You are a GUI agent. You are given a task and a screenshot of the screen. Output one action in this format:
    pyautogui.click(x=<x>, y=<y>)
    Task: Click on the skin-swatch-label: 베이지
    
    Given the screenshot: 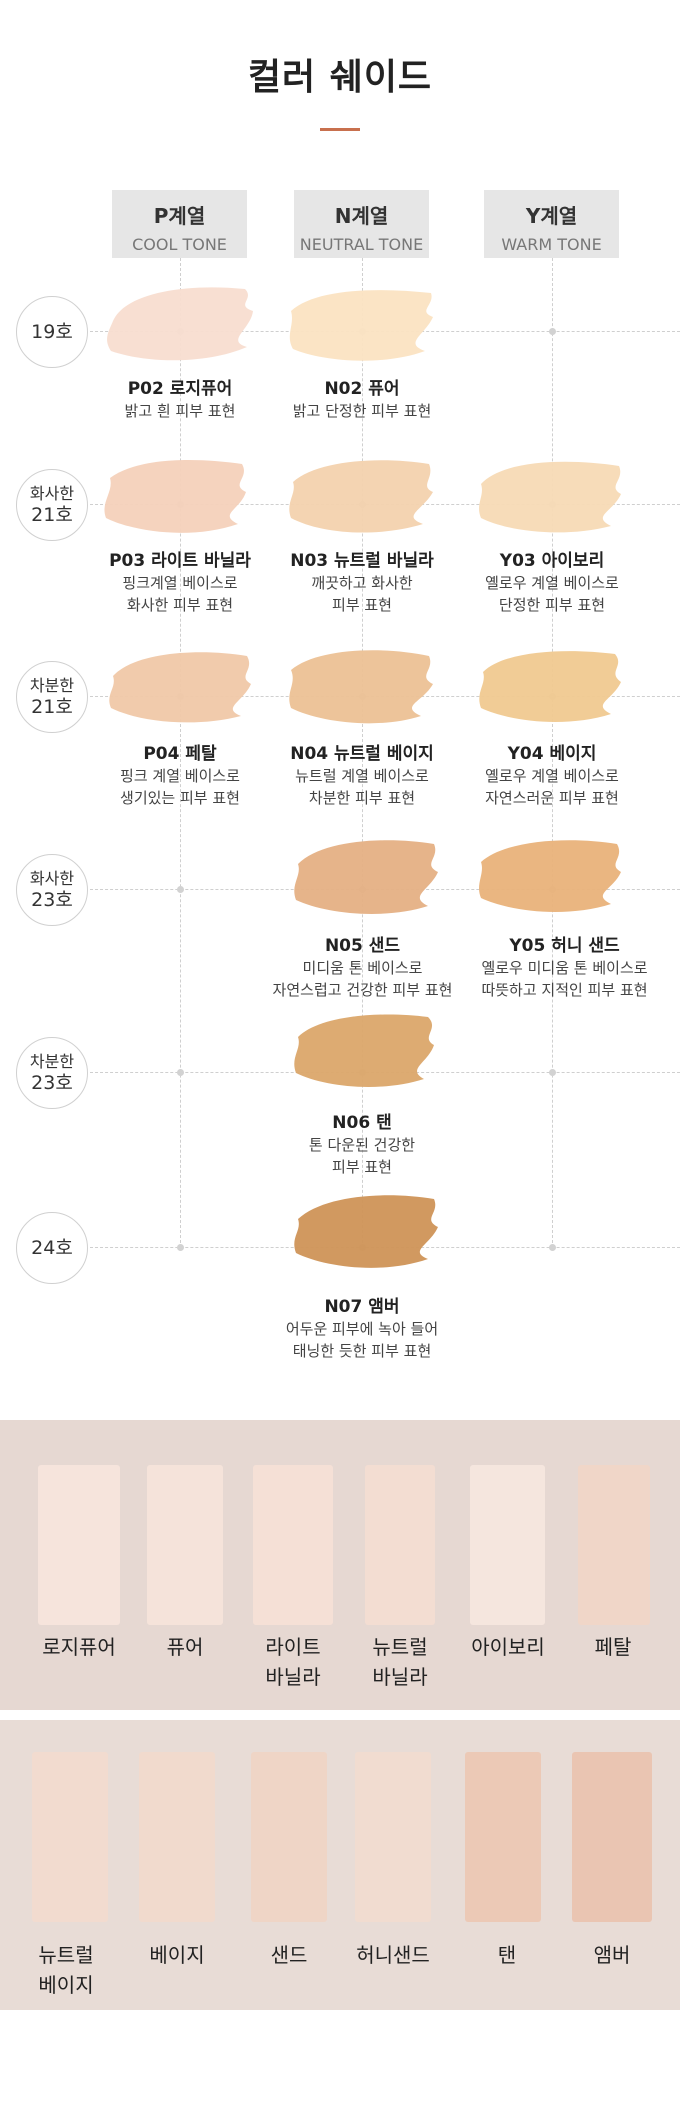 What is the action you would take?
    pyautogui.click(x=177, y=1955)
    